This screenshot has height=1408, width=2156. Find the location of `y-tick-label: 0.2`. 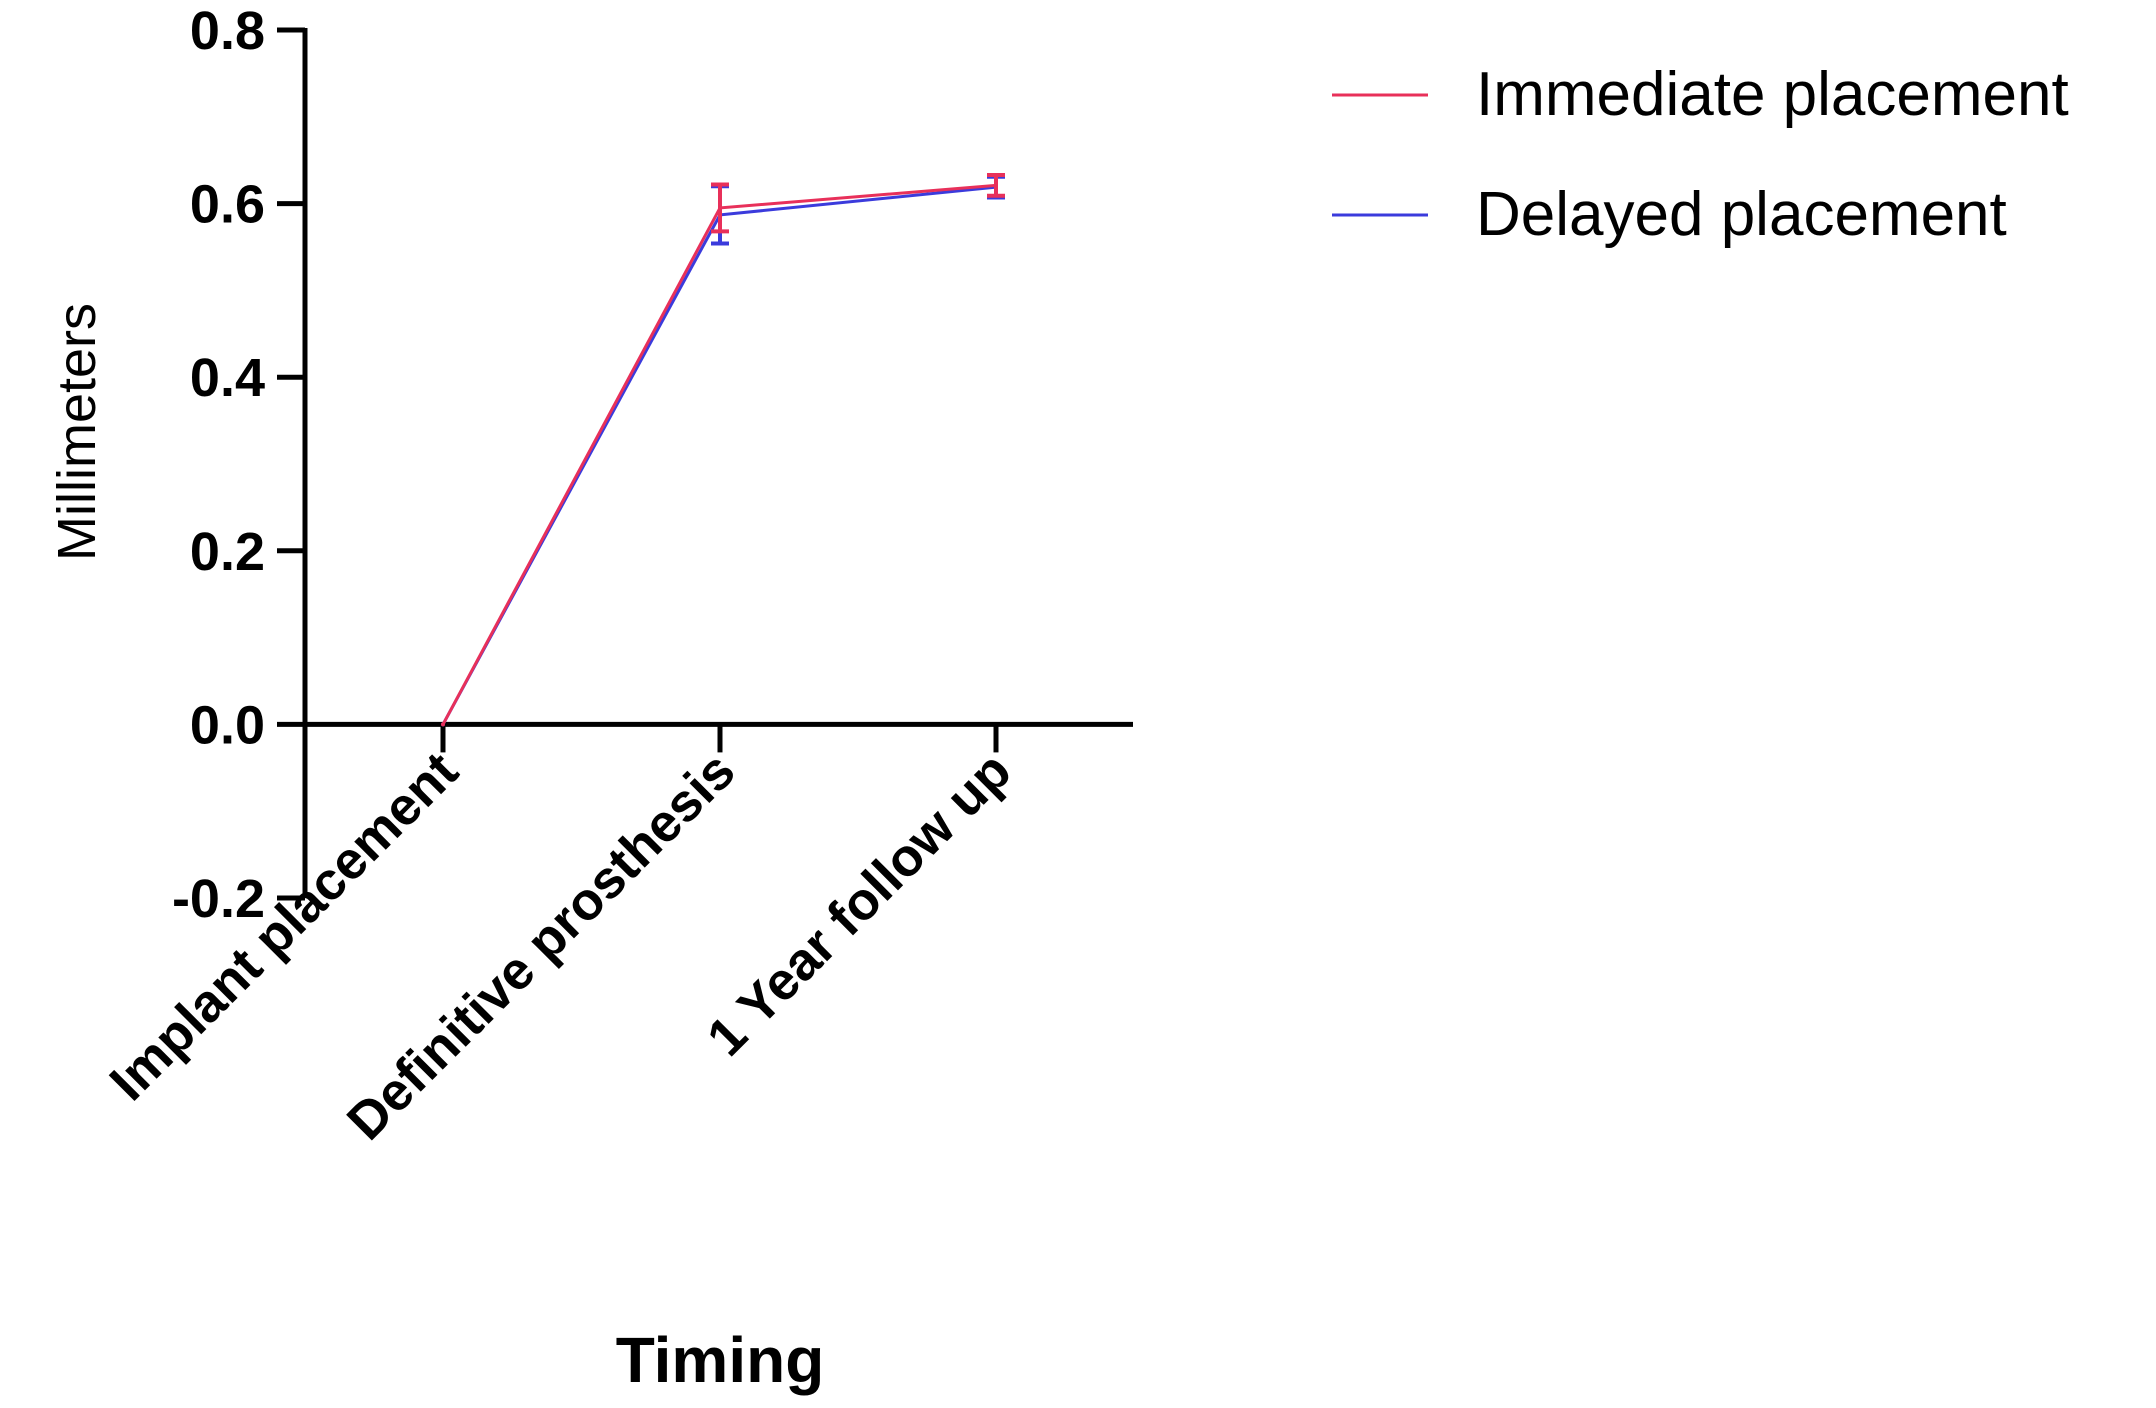

y-tick-label: 0.2 is located at coordinates (227, 552).